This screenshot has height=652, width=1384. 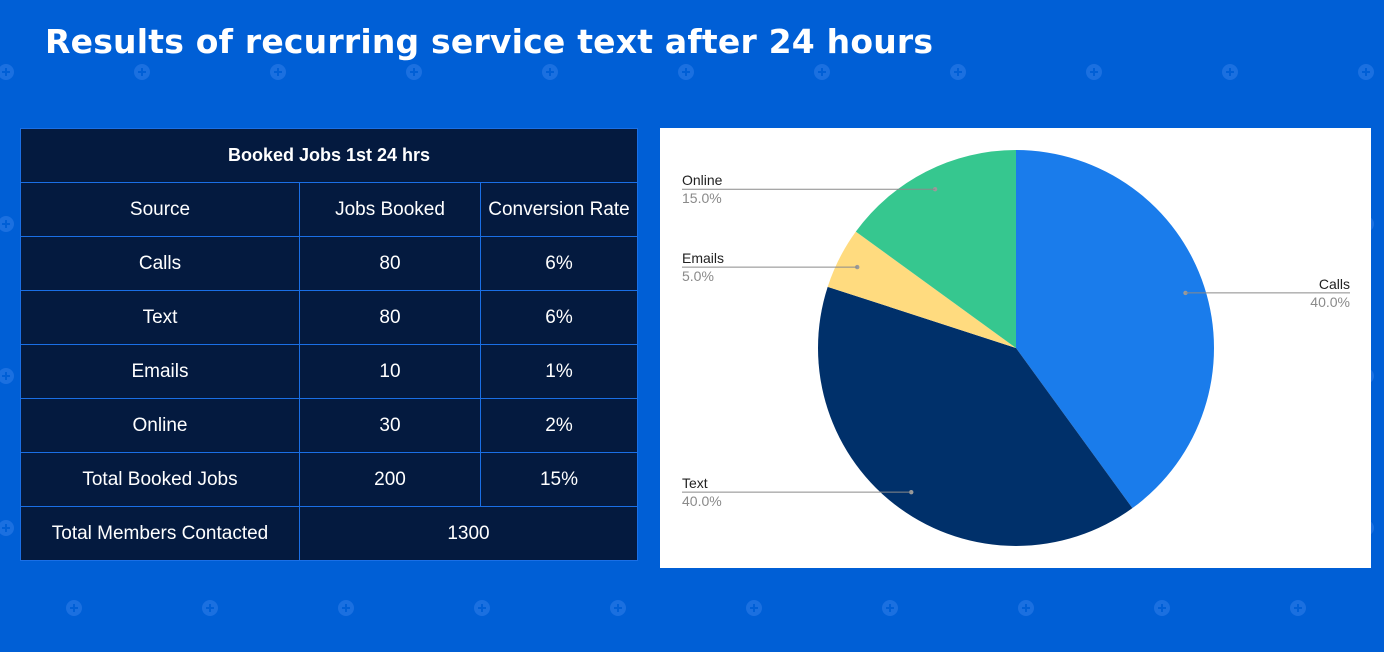 What do you see at coordinates (703, 258) in the screenshot?
I see `slice-label-emails: Emails` at bounding box center [703, 258].